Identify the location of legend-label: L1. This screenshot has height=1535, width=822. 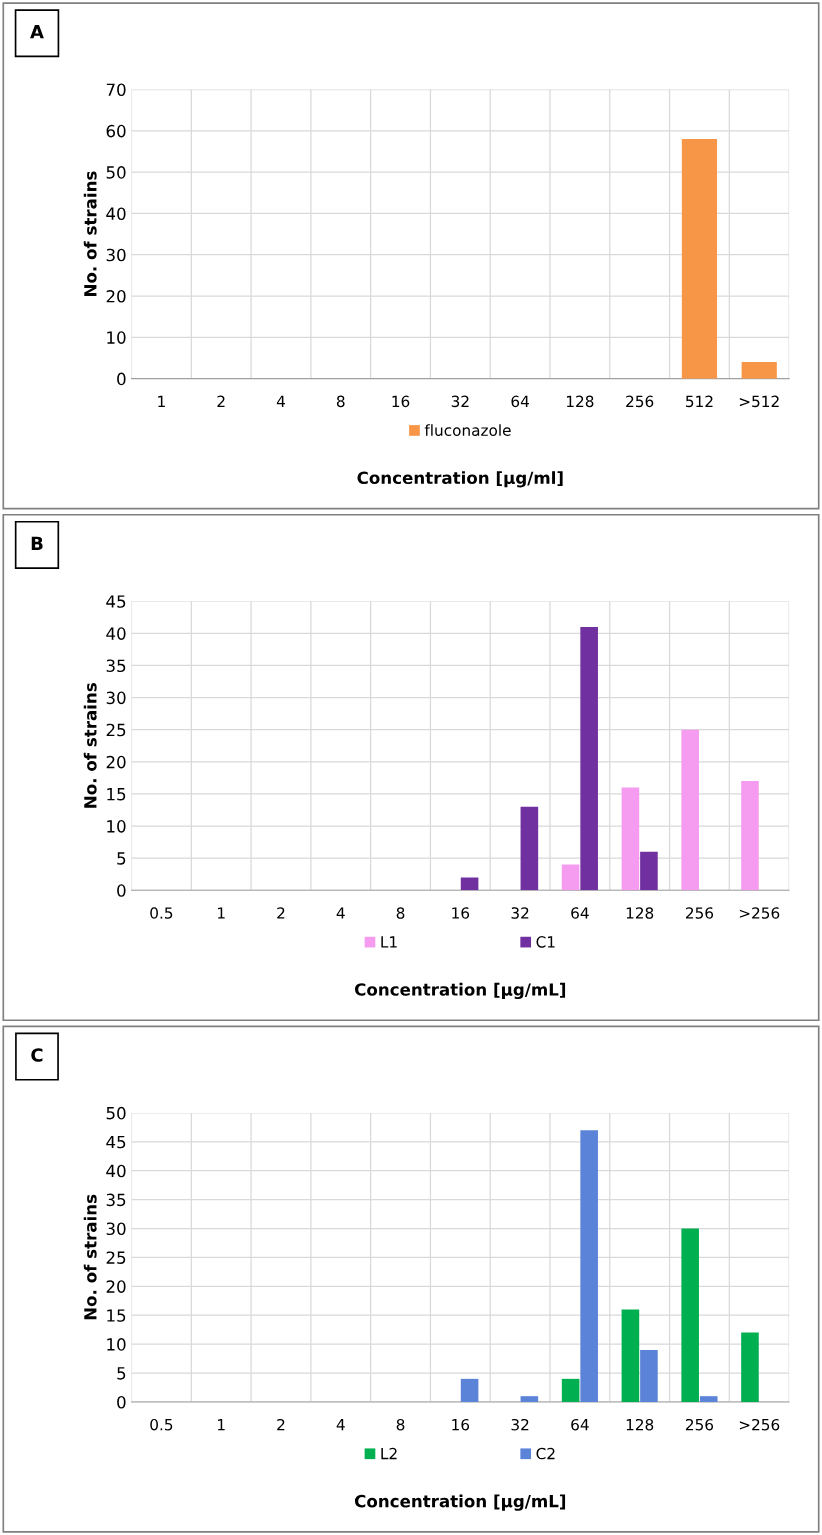
(389, 942).